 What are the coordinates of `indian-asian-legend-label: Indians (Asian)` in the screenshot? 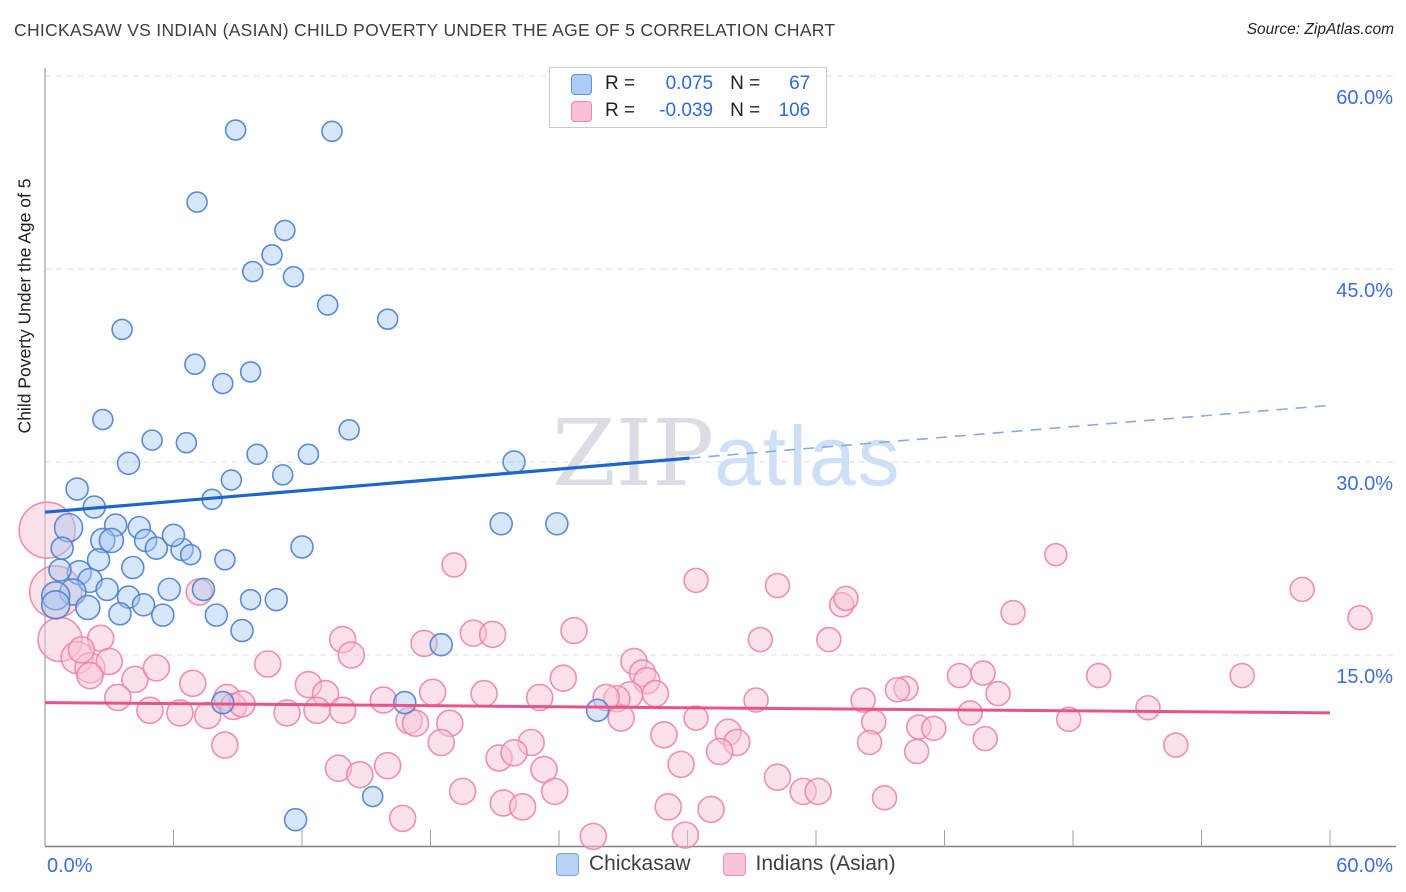 It's located at (825, 863).